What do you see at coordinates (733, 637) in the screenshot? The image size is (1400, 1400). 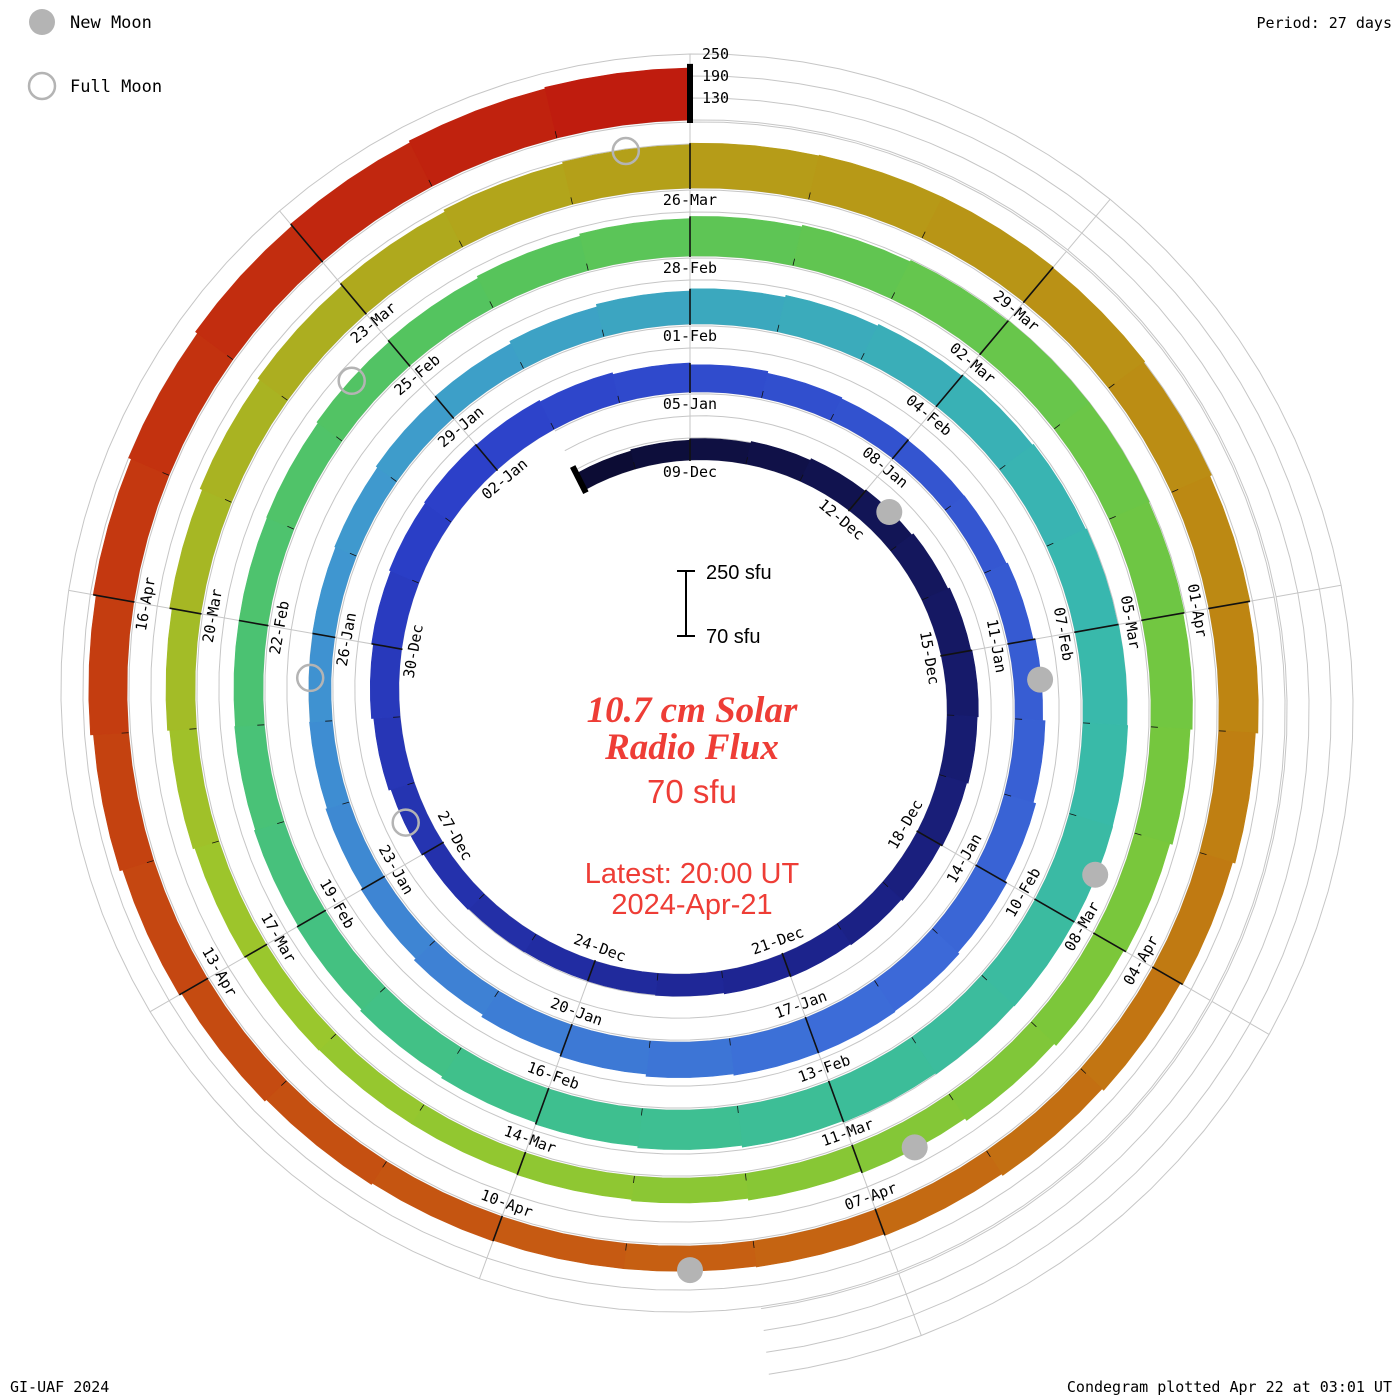 I see `flux-scale-min-label: 70 sfu` at bounding box center [733, 637].